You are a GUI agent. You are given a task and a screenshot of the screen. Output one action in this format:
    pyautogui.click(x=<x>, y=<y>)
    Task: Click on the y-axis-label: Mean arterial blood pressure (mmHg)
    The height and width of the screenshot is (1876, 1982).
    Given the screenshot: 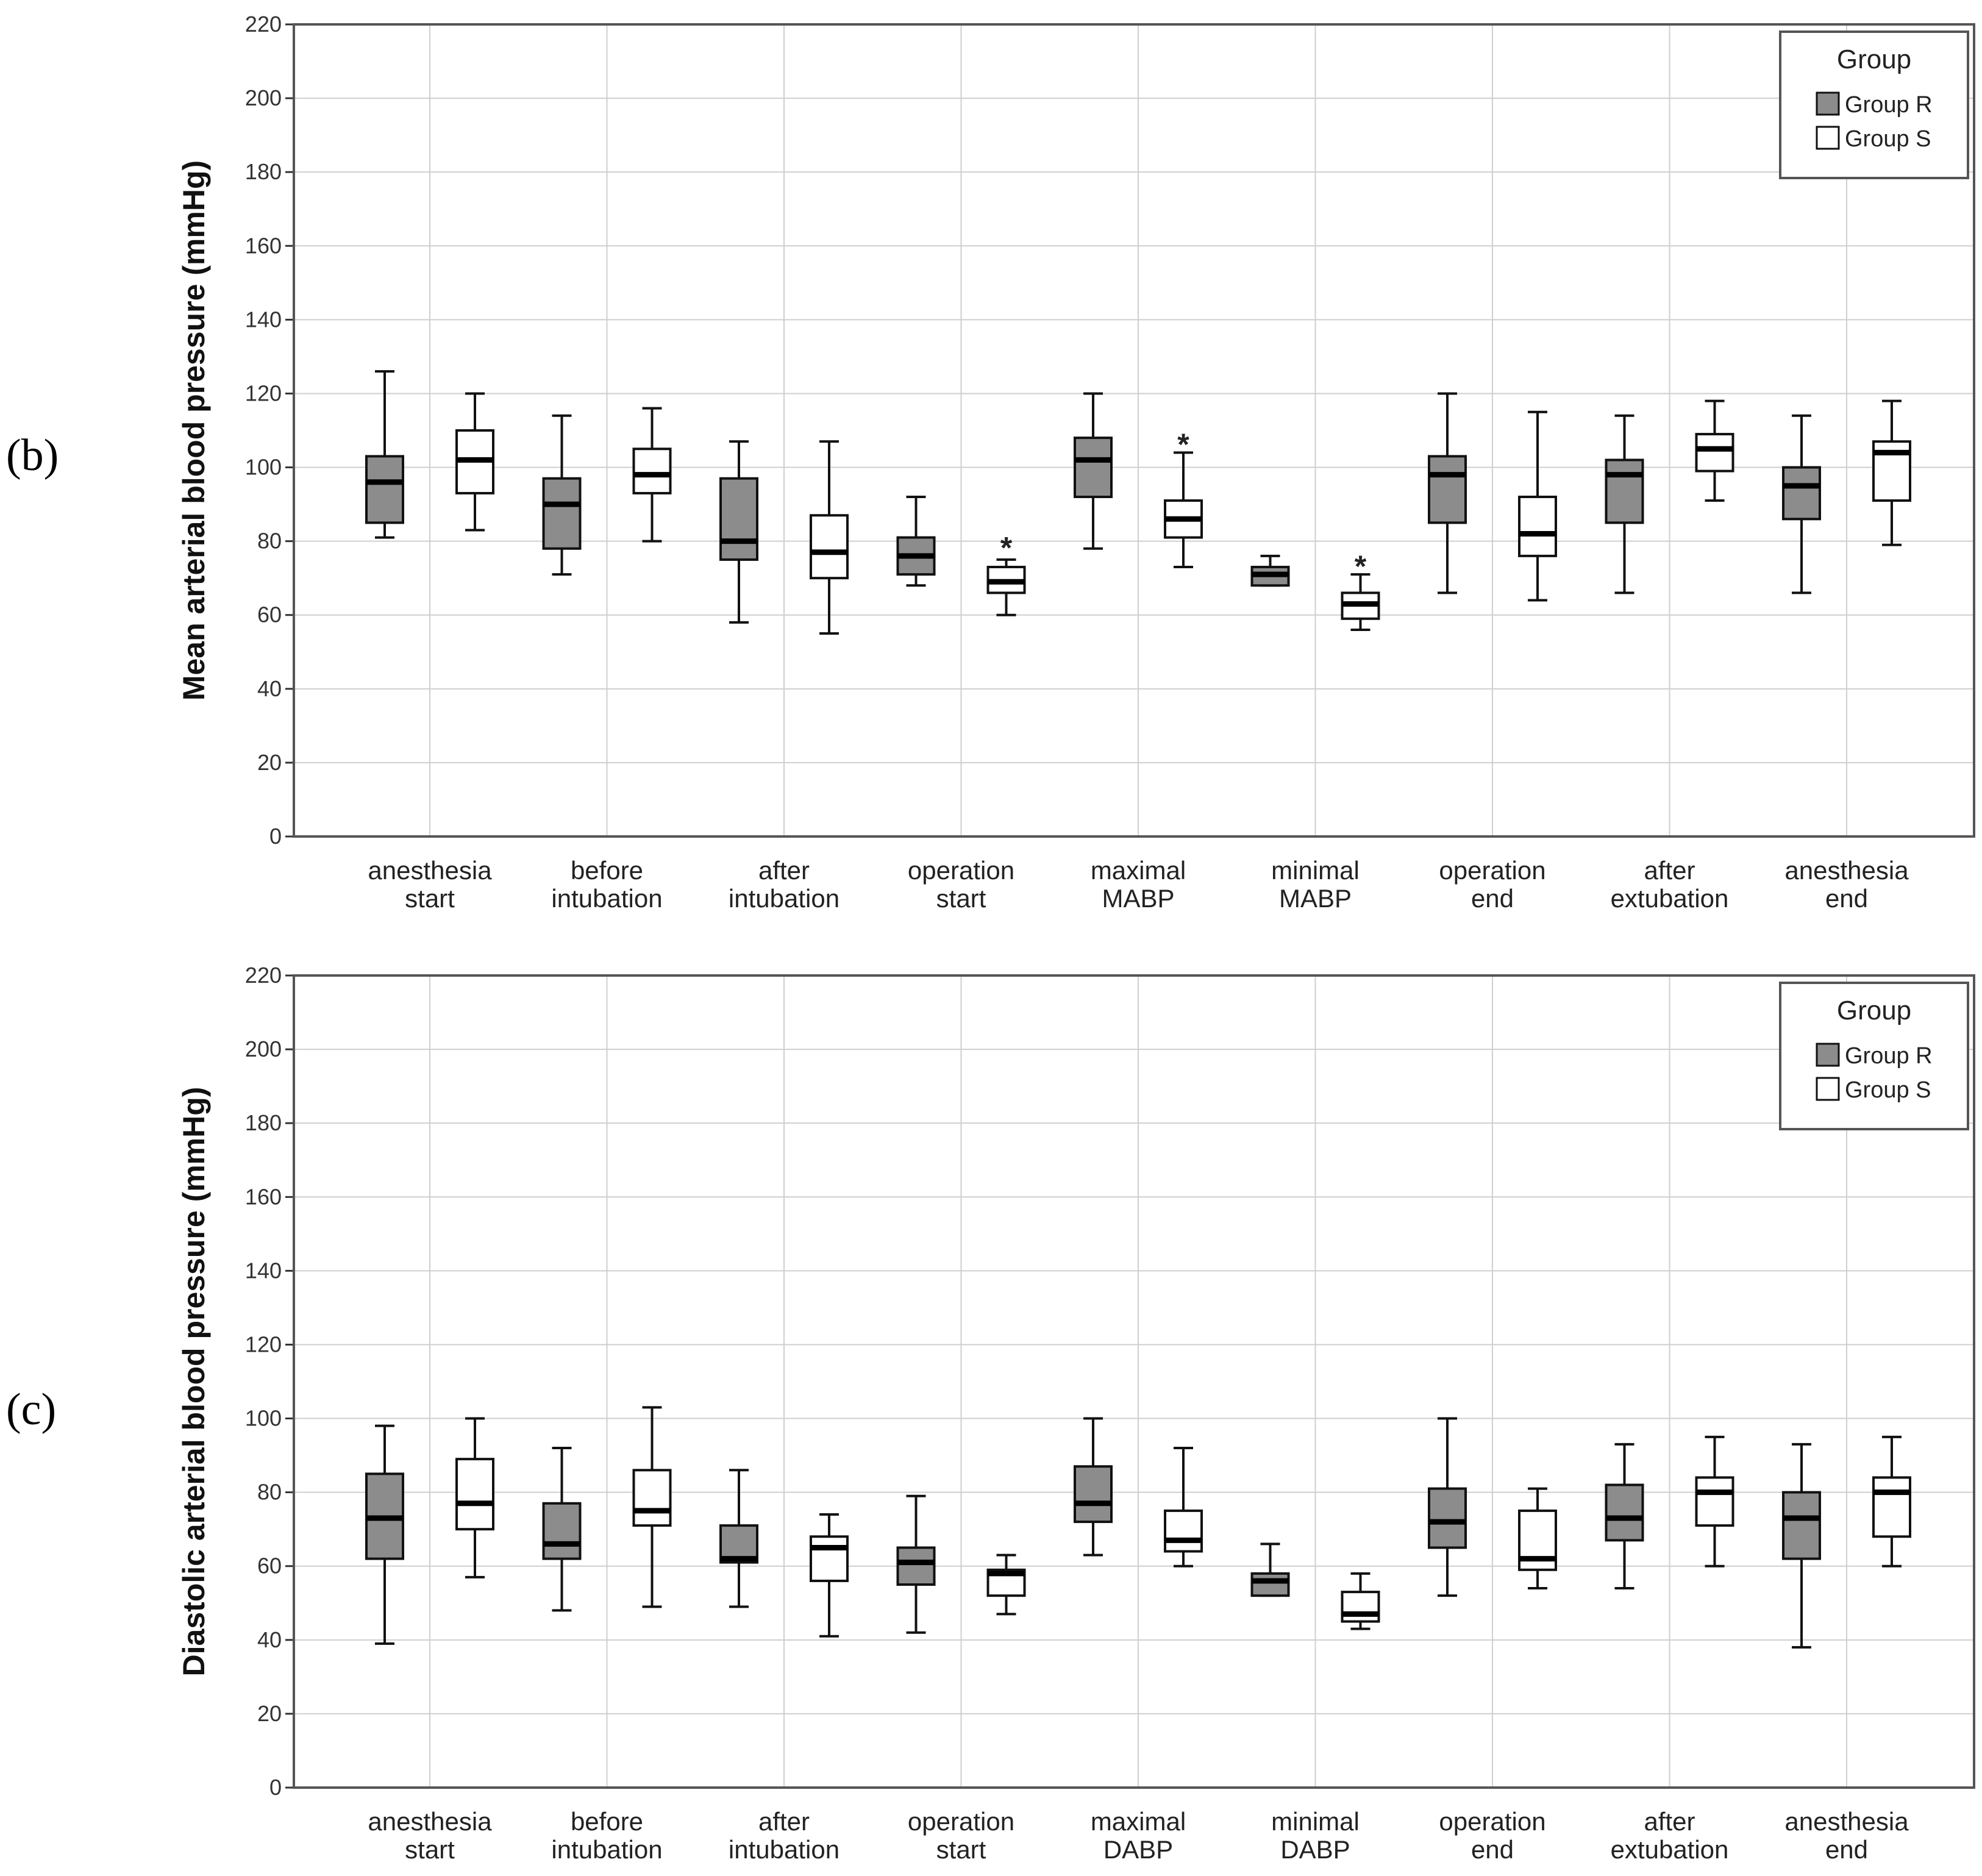 What is the action you would take?
    pyautogui.click(x=194, y=430)
    